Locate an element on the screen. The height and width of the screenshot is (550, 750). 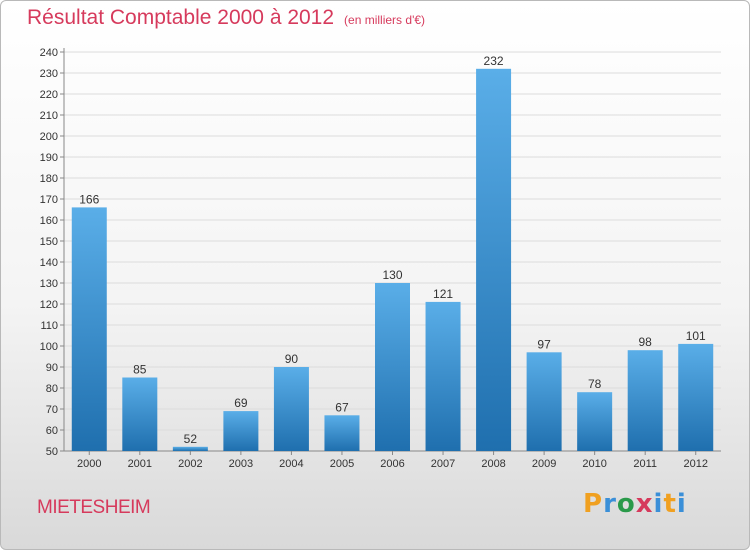
bar-2009 is located at coordinates (544, 401).